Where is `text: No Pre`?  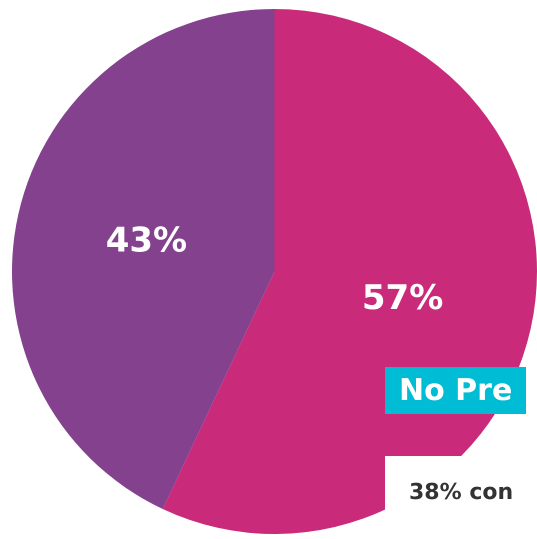
text: No Pre is located at coordinates (455, 390).